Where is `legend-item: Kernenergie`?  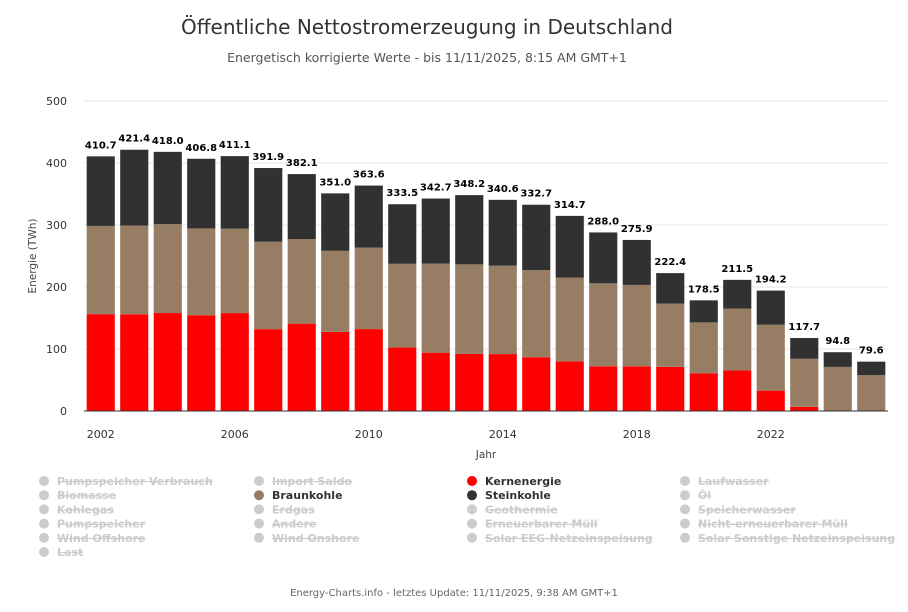 legend-item: Kernenergie is located at coordinates (514, 481).